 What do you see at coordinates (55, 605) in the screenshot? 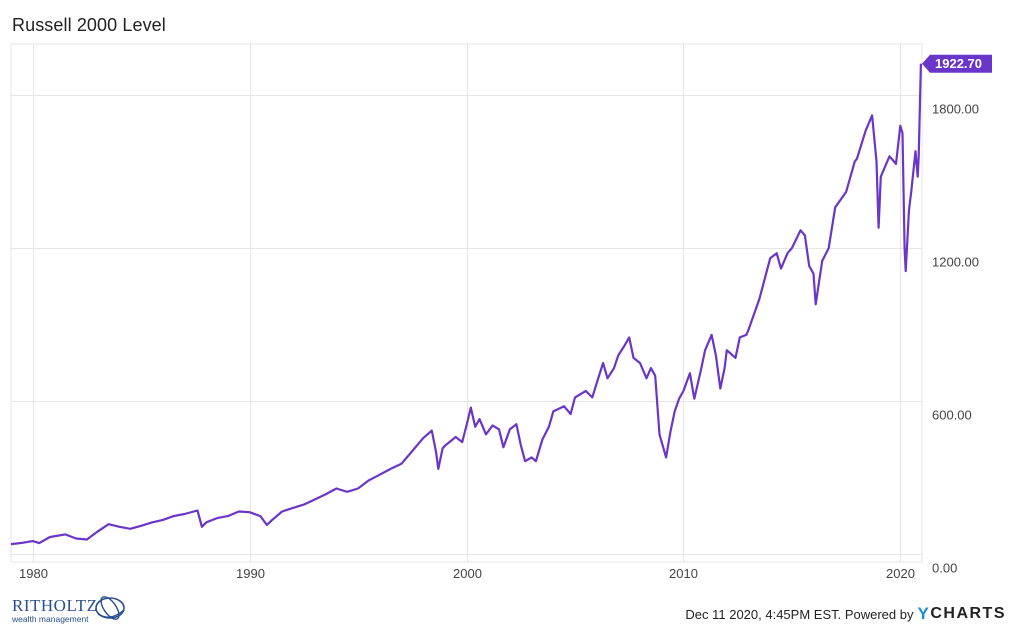
I see `logo-name: RITHOLTZ` at bounding box center [55, 605].